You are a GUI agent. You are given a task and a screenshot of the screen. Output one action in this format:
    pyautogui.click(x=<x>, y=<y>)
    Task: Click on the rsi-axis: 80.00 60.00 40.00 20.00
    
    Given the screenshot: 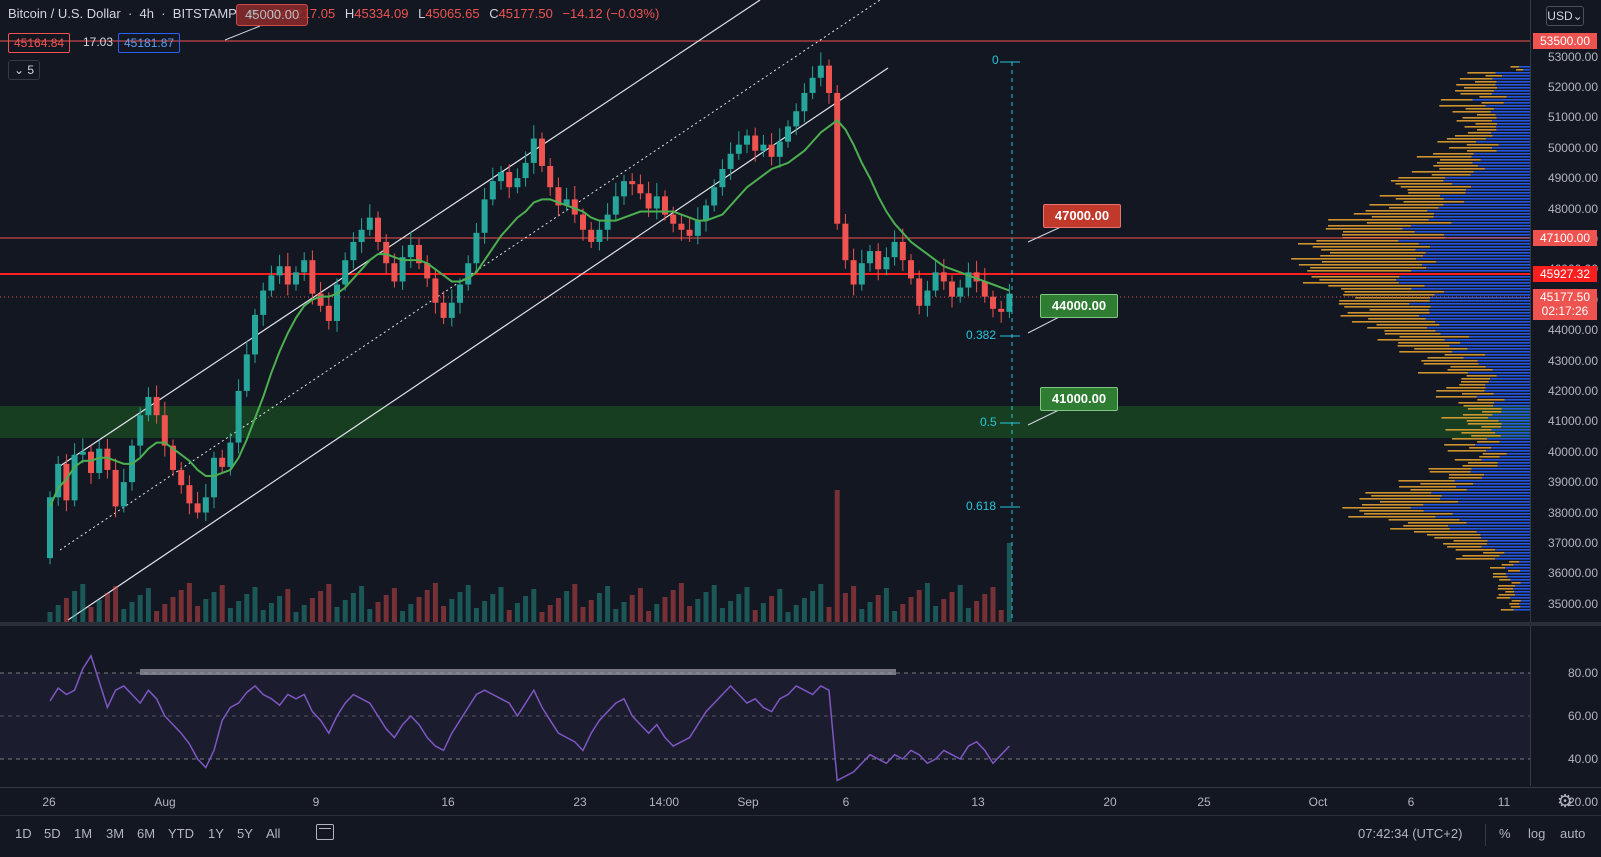 What is the action you would take?
    pyautogui.click(x=1565, y=717)
    